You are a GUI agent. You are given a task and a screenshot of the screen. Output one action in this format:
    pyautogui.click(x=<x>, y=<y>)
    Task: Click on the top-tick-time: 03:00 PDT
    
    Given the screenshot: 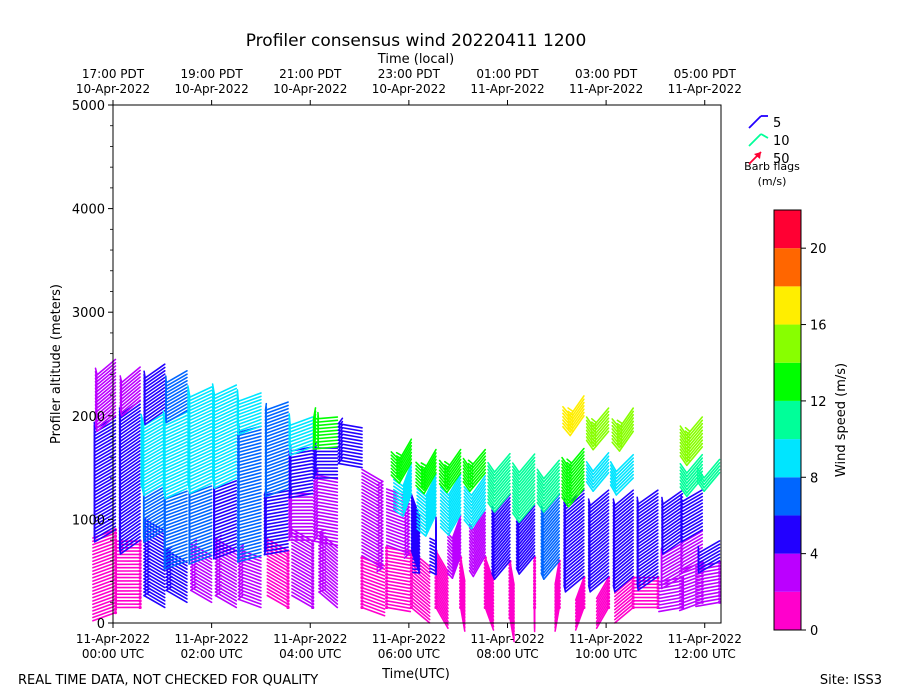 What is the action you would take?
    pyautogui.click(x=606, y=74)
    